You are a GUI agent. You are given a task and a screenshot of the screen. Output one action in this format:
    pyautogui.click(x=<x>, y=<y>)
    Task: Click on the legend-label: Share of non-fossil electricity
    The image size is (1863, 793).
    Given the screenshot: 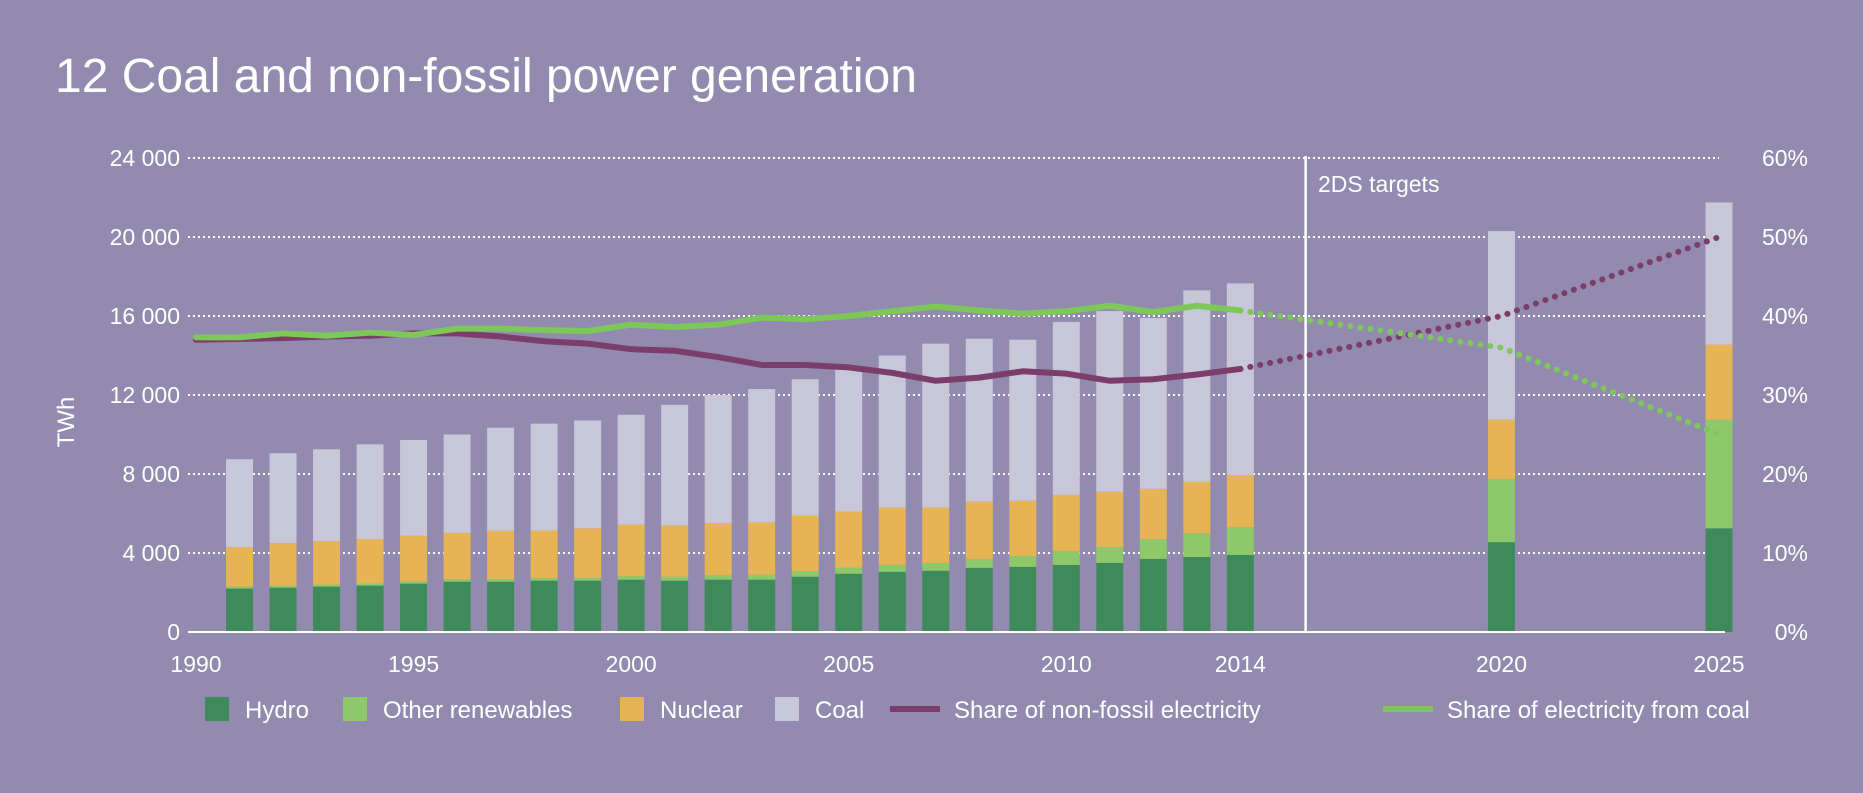 What is the action you would take?
    pyautogui.click(x=1107, y=710)
    